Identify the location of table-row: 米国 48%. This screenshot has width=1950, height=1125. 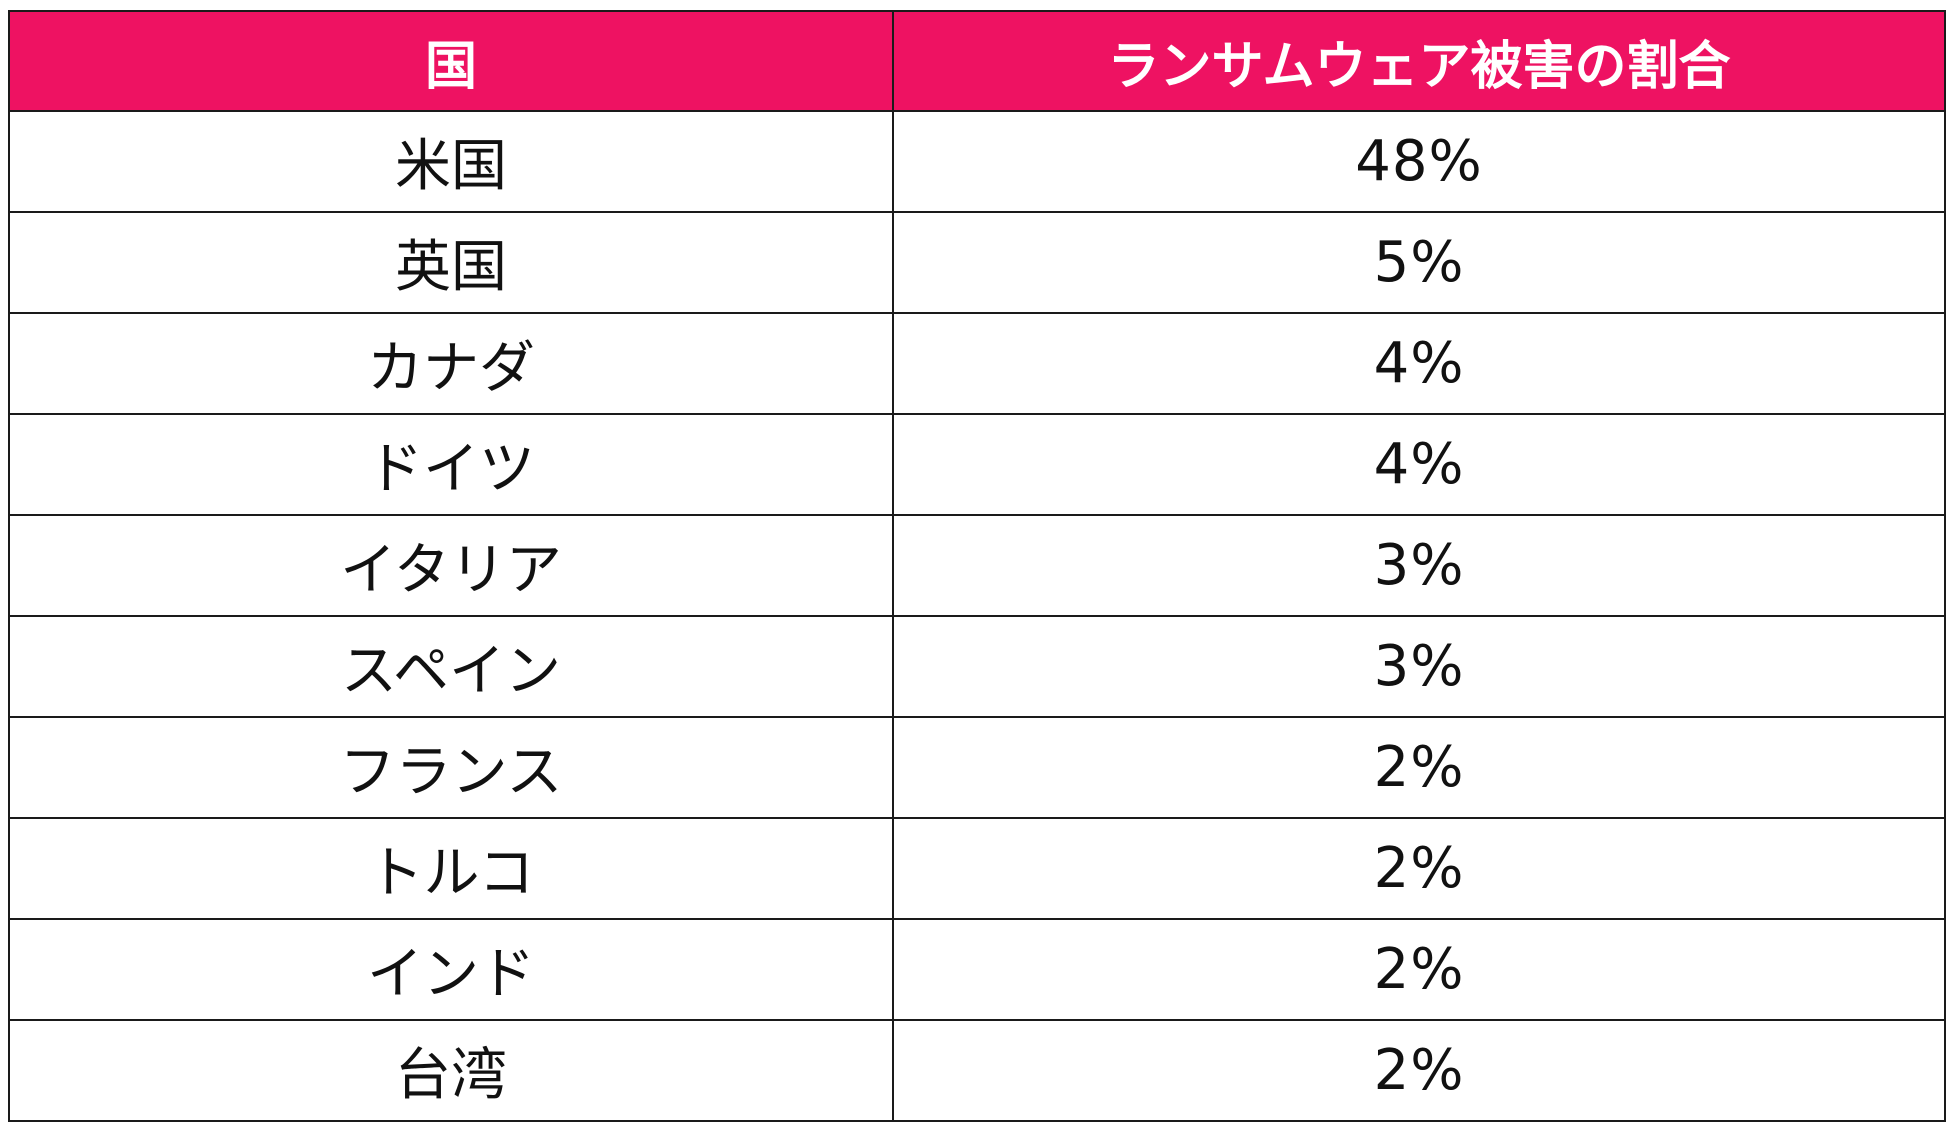
(977, 161).